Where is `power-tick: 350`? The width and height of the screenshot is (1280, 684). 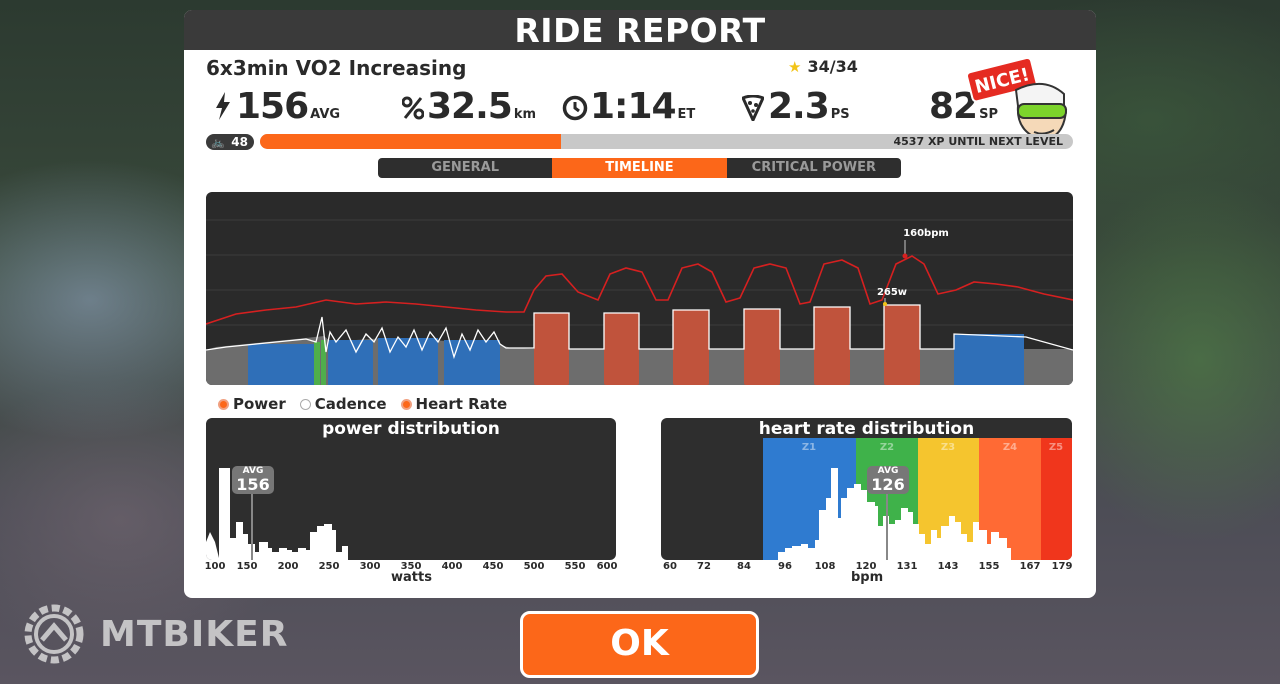
power-tick: 350 is located at coordinates (411, 566).